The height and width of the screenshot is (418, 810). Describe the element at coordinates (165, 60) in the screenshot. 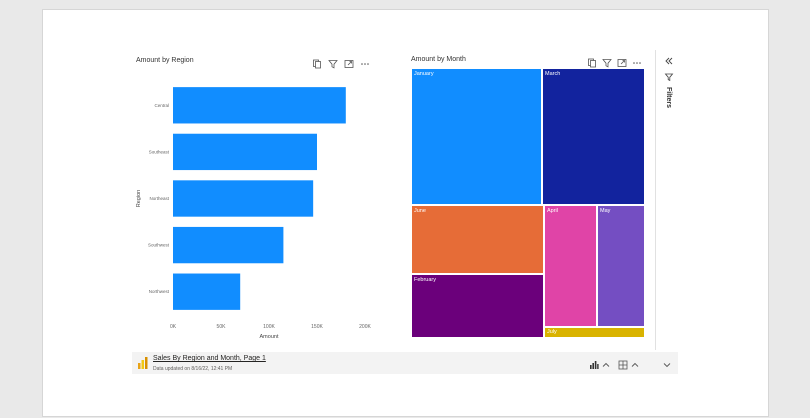

I see `bar-chart-title: Amount by Region` at that location.